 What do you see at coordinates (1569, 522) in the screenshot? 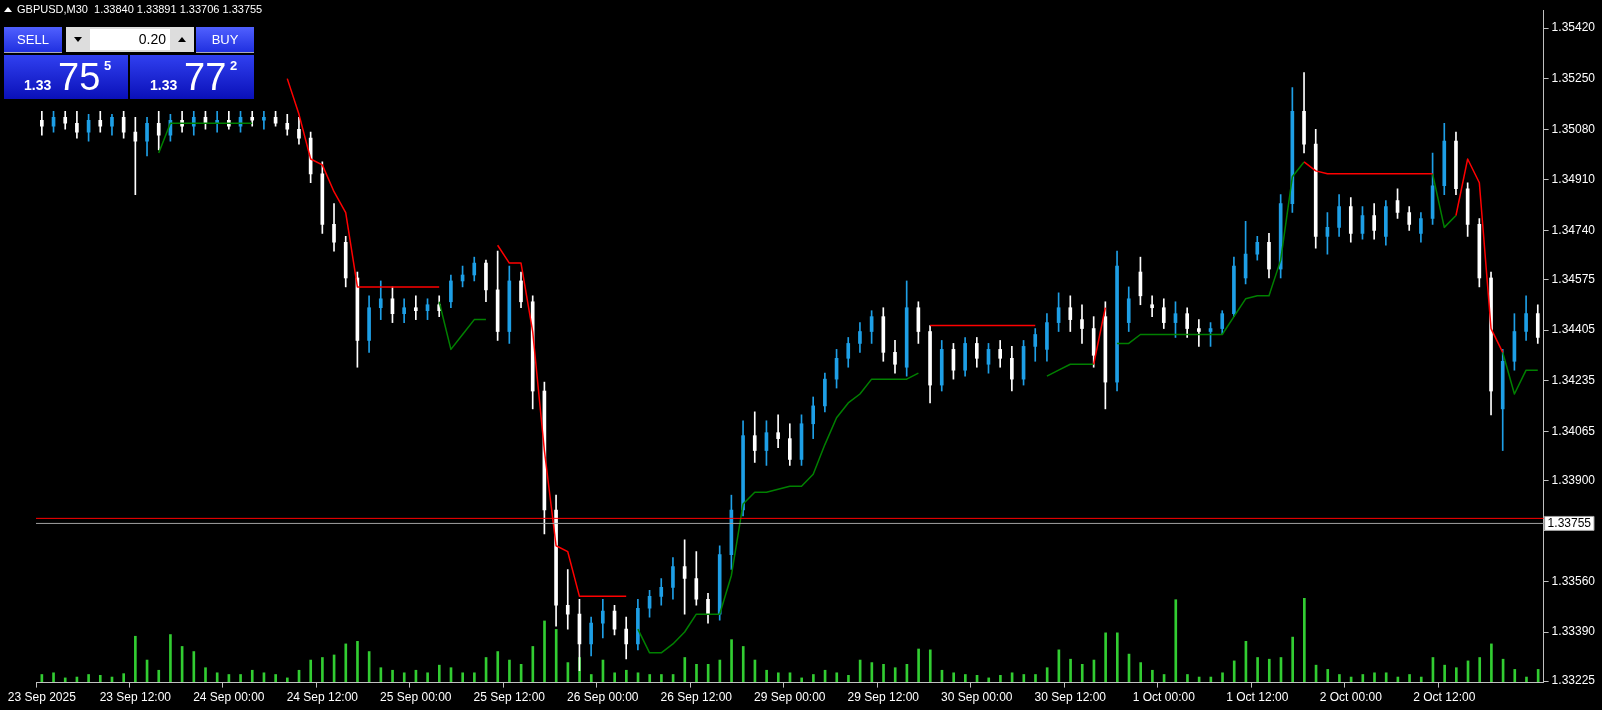
I see `ref-line-label: 1.33755` at bounding box center [1569, 522].